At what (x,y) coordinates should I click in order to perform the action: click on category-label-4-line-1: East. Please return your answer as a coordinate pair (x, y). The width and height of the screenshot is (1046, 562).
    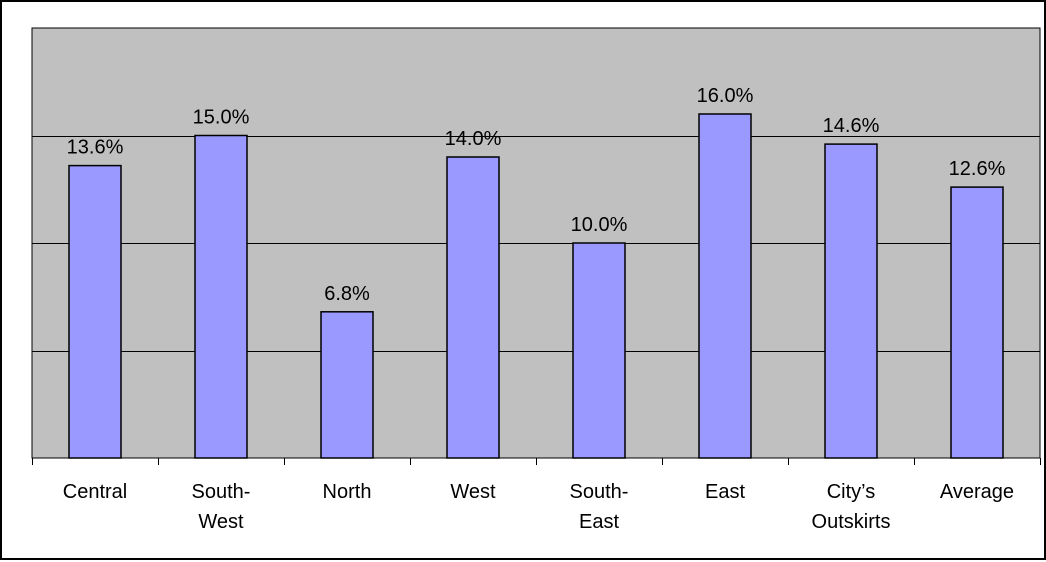
    Looking at the image, I should click on (599, 522).